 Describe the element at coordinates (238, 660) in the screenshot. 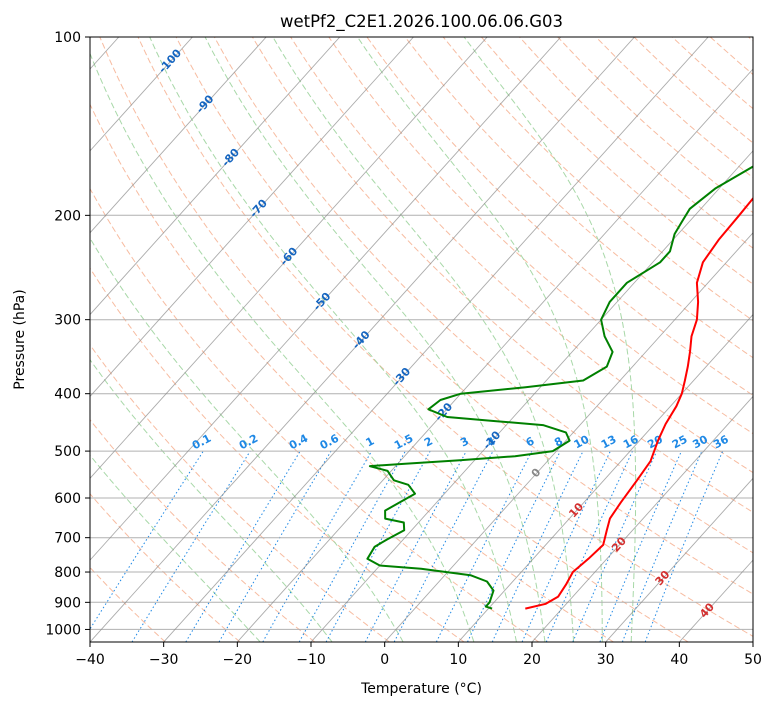

I see `x-tick-label: −20` at that location.